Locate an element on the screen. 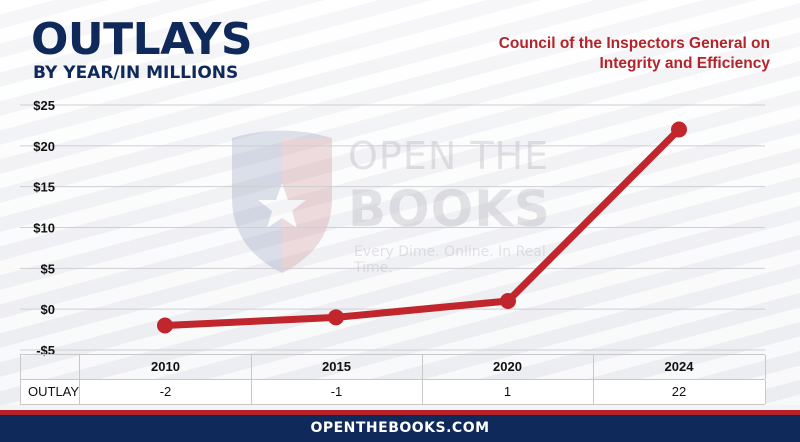 This screenshot has height=442, width=800. agency-line-1: Council of the Inspectors General on is located at coordinates (634, 43).